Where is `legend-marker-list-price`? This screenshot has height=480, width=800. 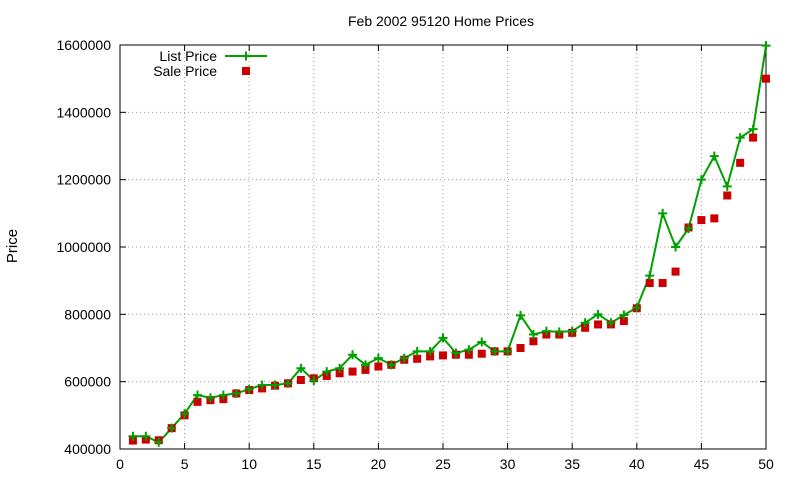 legend-marker-list-price is located at coordinates (246, 56).